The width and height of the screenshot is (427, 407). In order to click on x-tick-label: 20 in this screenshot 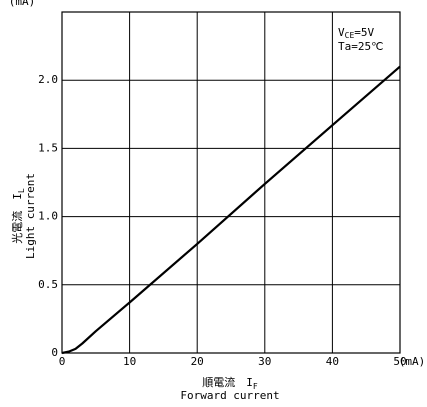, I will do `click(197, 361)`.